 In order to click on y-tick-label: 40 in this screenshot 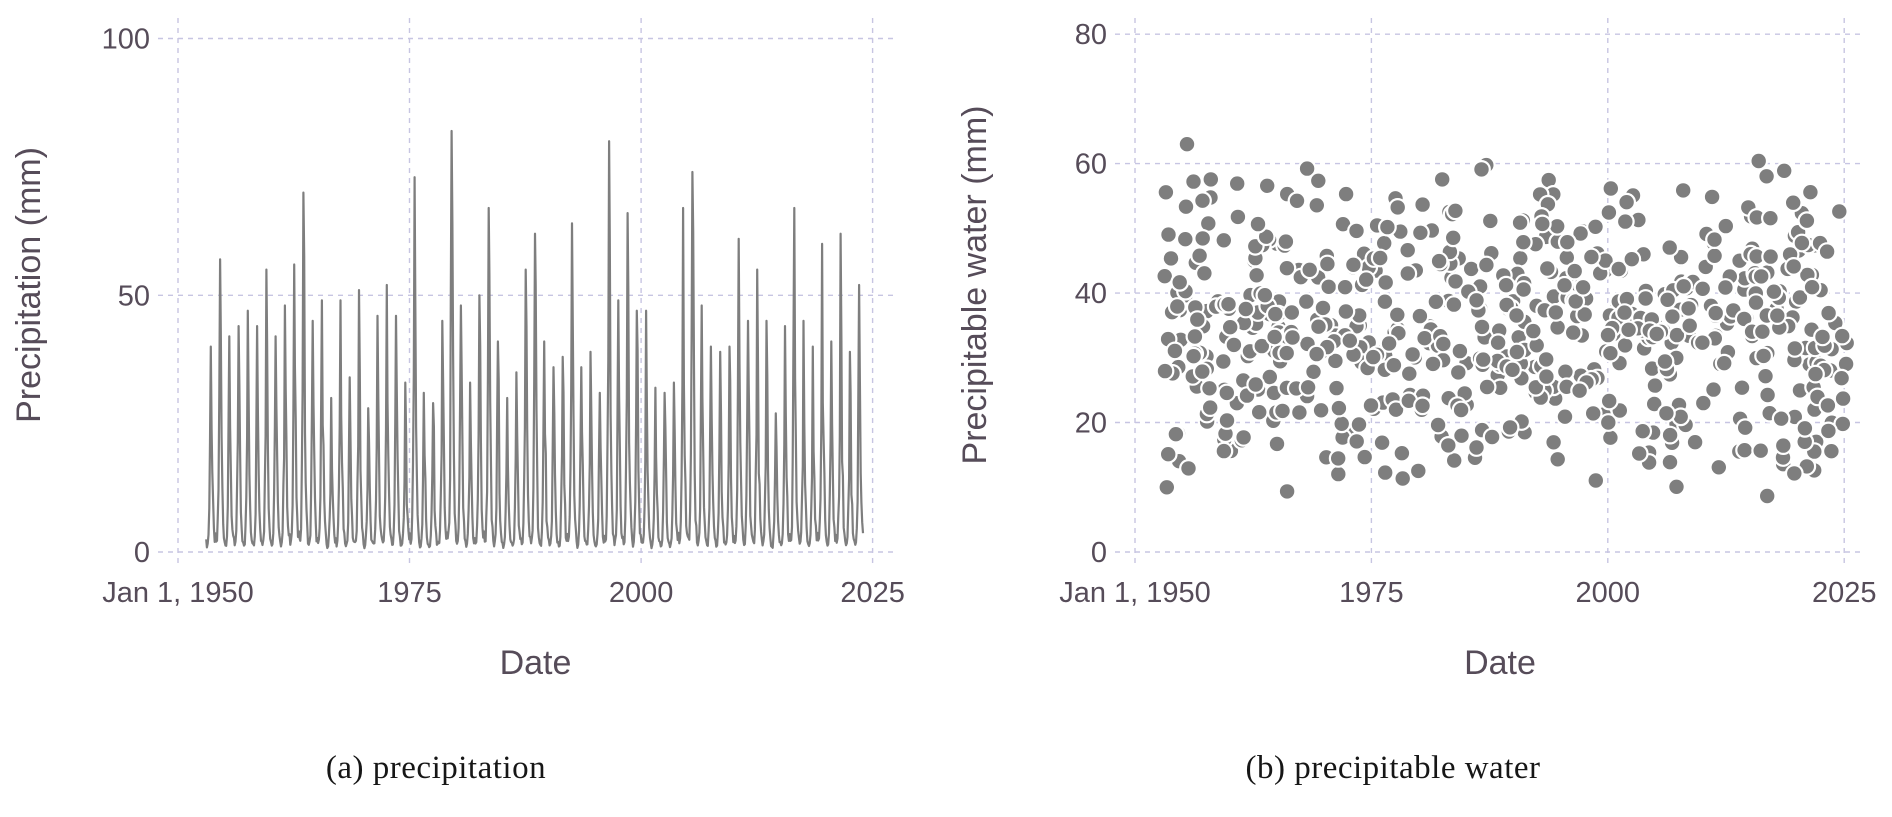, I will do `click(1091, 294)`.